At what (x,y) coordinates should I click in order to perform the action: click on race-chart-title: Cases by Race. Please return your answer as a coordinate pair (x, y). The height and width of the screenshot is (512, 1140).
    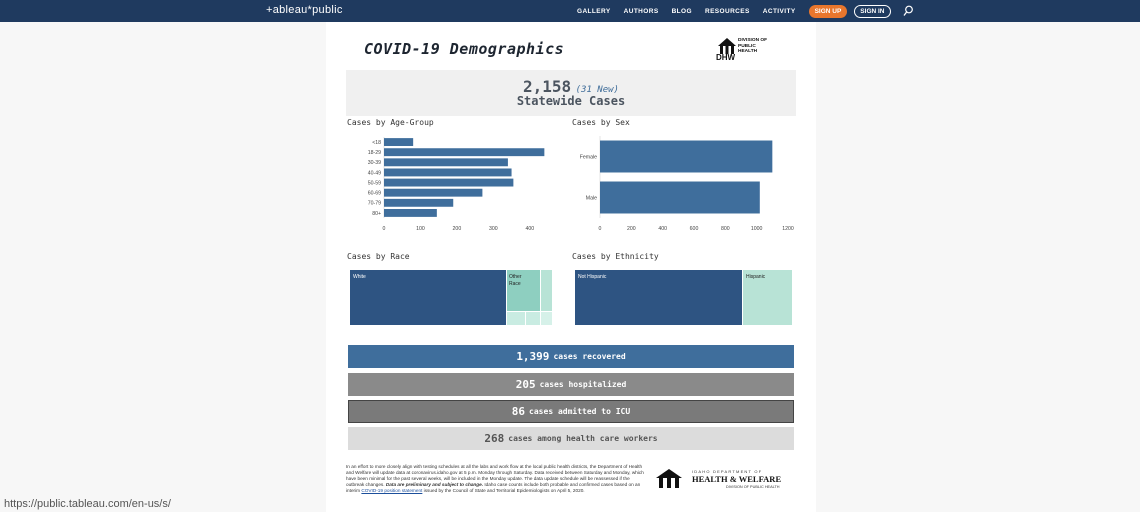
    Looking at the image, I should click on (378, 256).